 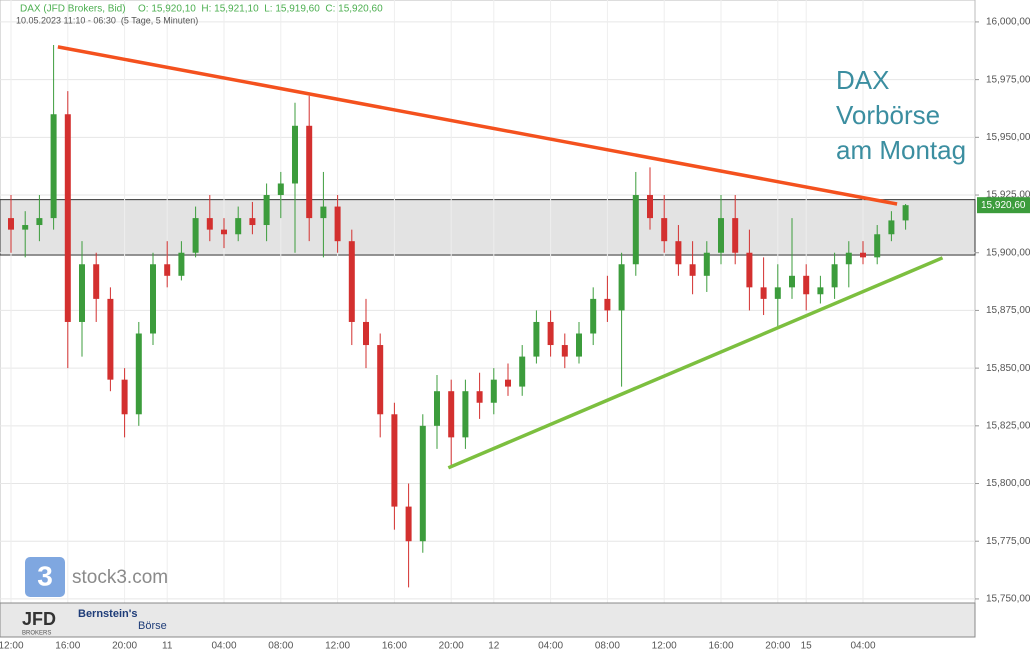 What do you see at coordinates (1008, 137) in the screenshot?
I see `y-tick-label: 15,950,00` at bounding box center [1008, 137].